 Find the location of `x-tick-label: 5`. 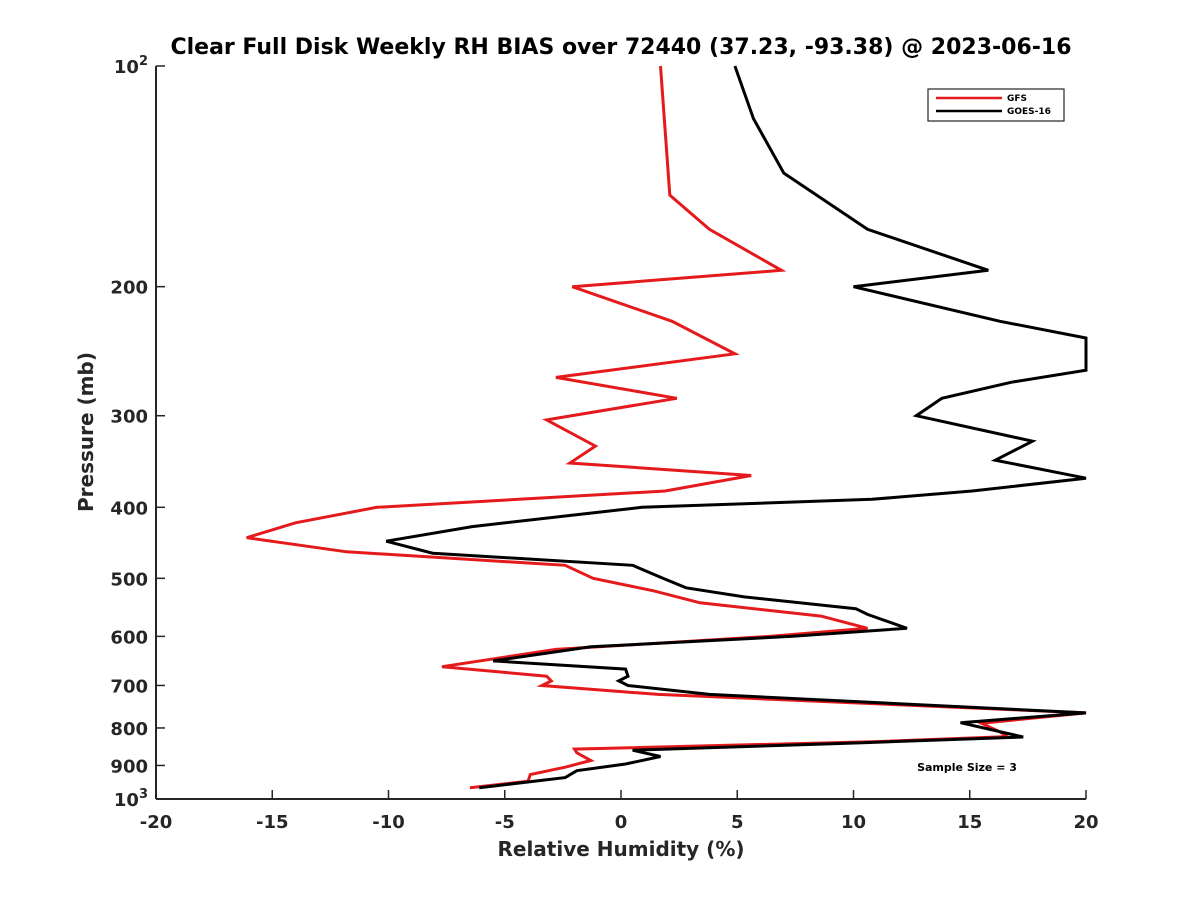

x-tick-label: 5 is located at coordinates (737, 822).